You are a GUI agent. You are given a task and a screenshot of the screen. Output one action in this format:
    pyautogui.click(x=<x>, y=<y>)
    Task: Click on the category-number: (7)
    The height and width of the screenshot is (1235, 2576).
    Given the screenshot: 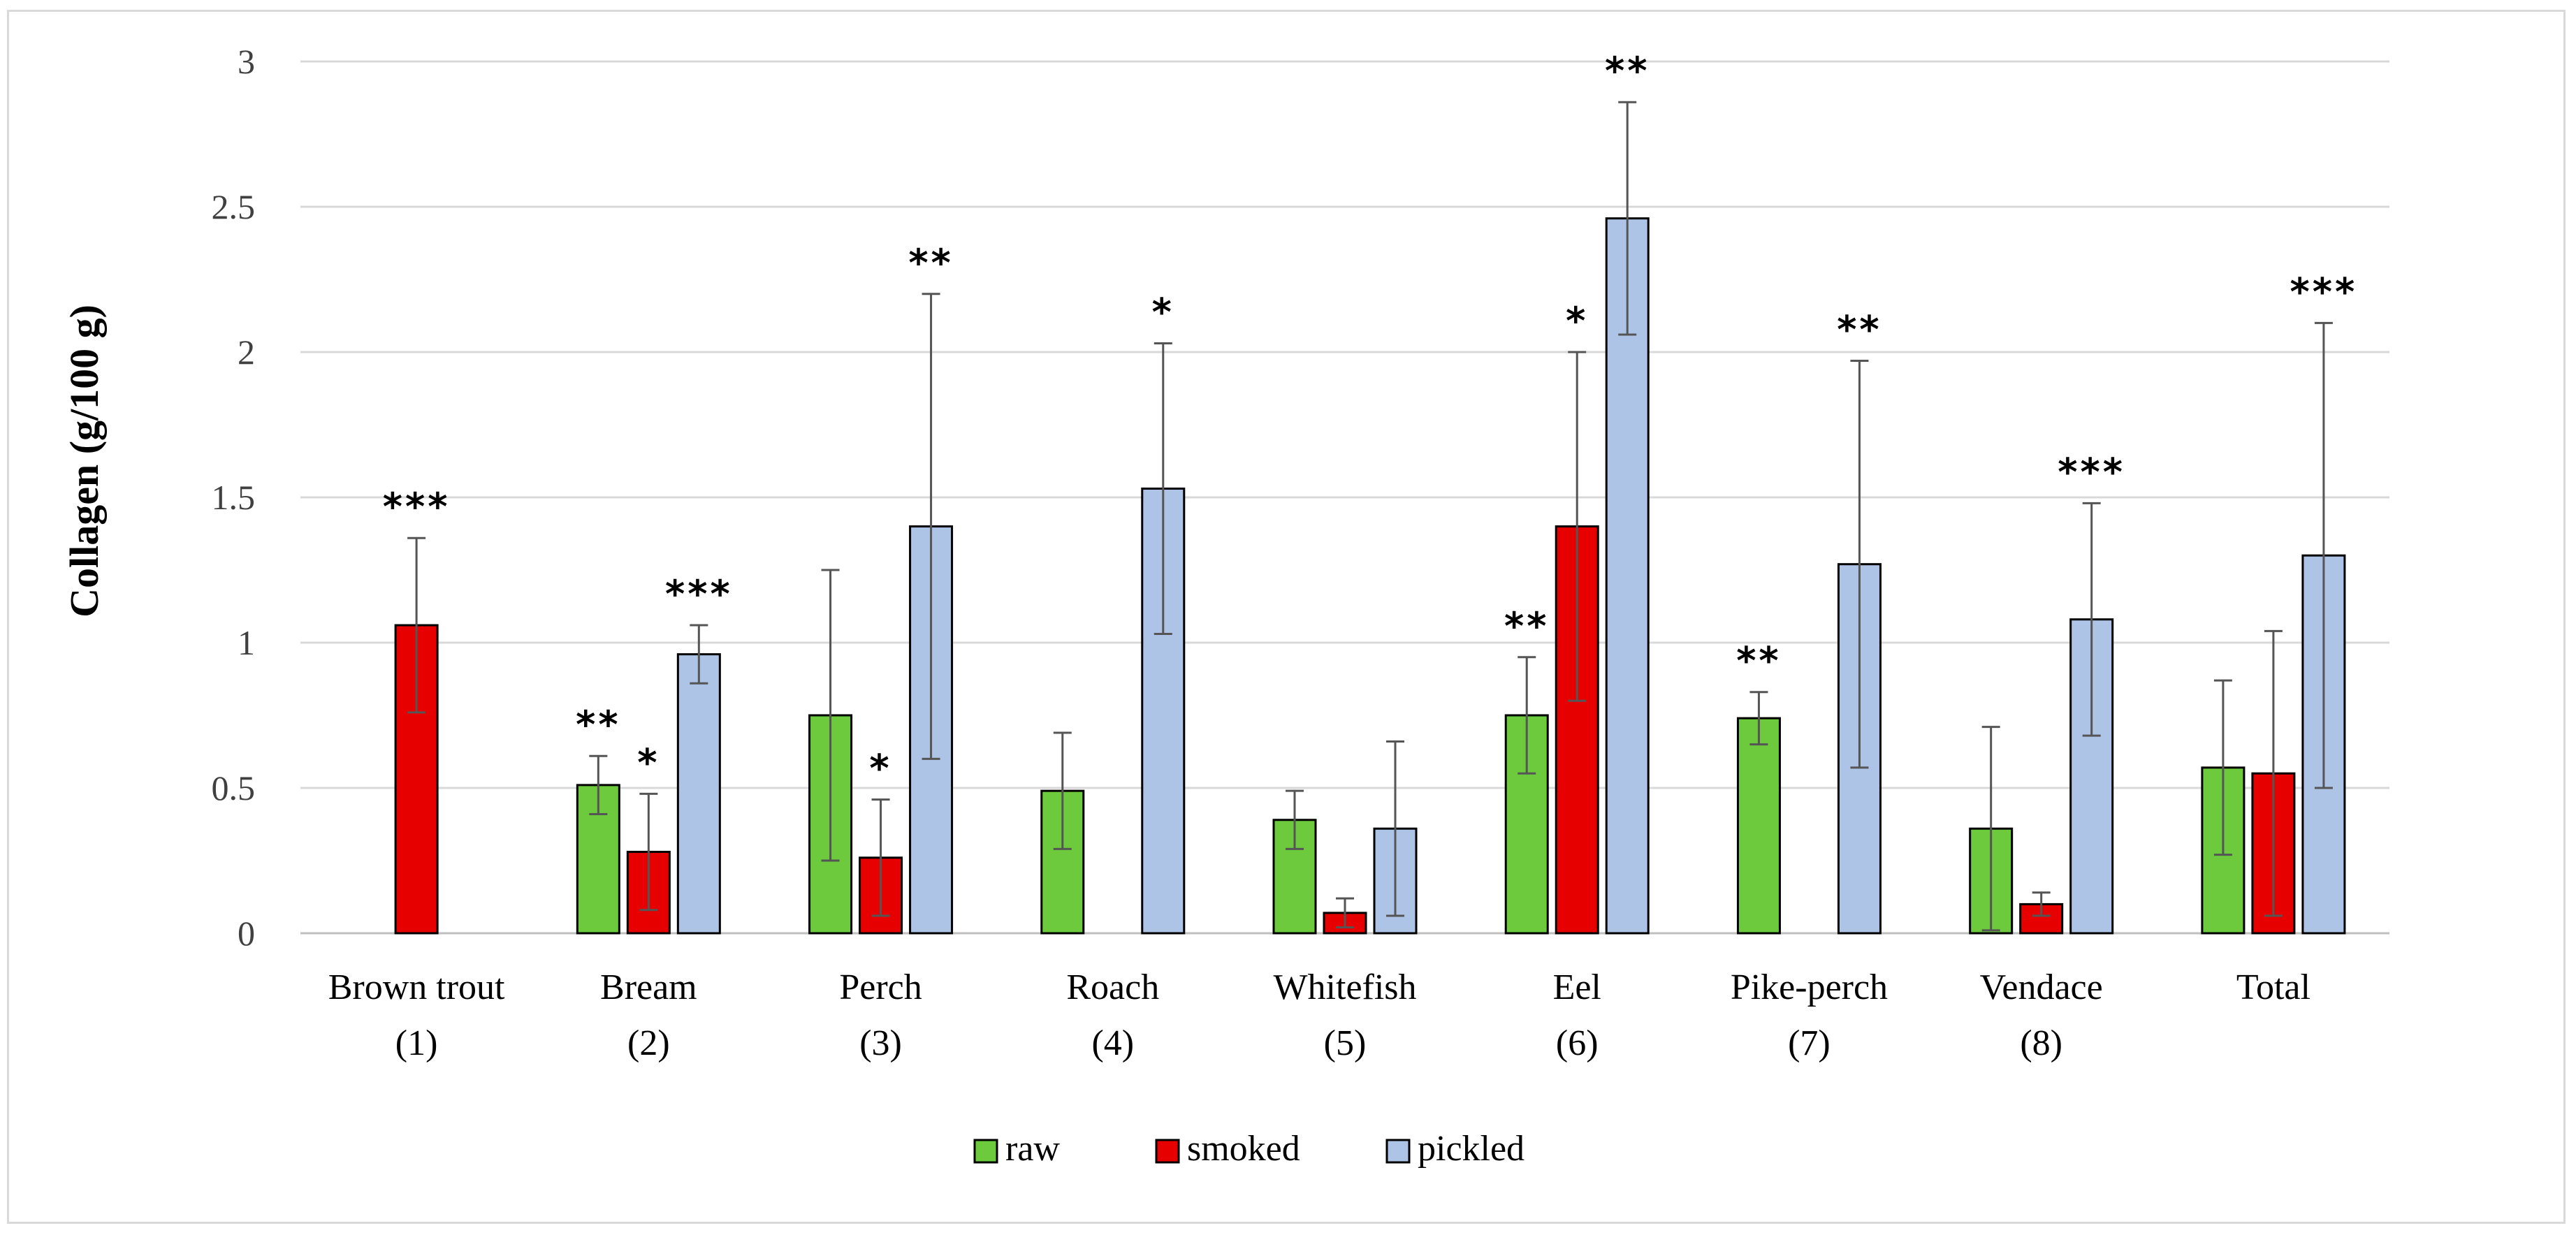 What is the action you would take?
    pyautogui.click(x=1809, y=1043)
    